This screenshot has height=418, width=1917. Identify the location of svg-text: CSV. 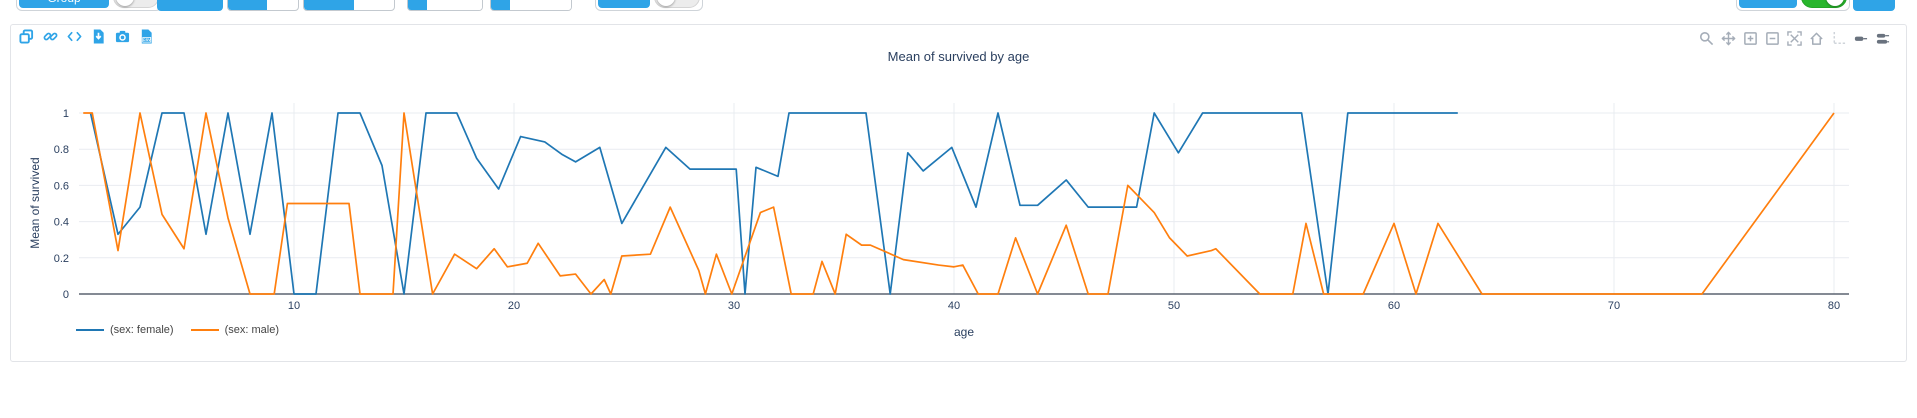
(147, 39).